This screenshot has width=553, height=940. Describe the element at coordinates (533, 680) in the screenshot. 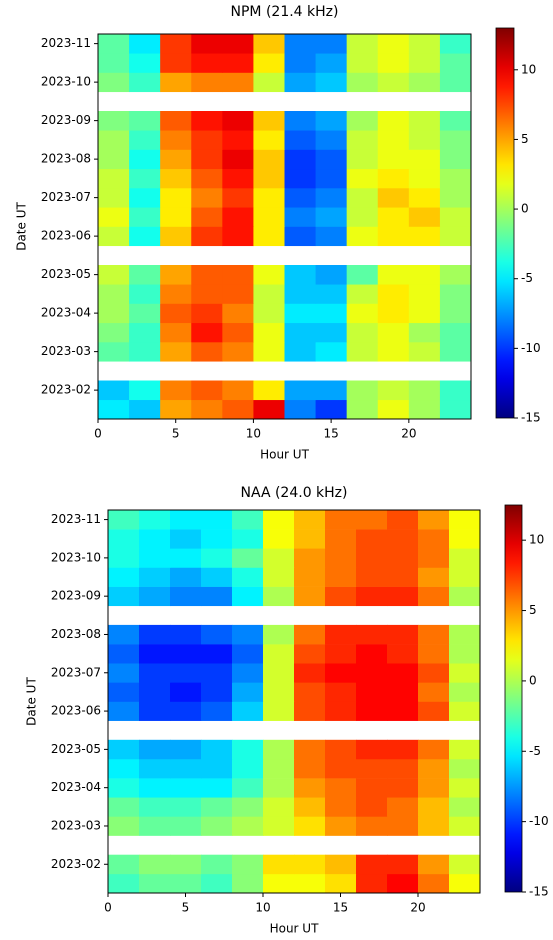

I see `colorbar-tick-label: 0` at that location.